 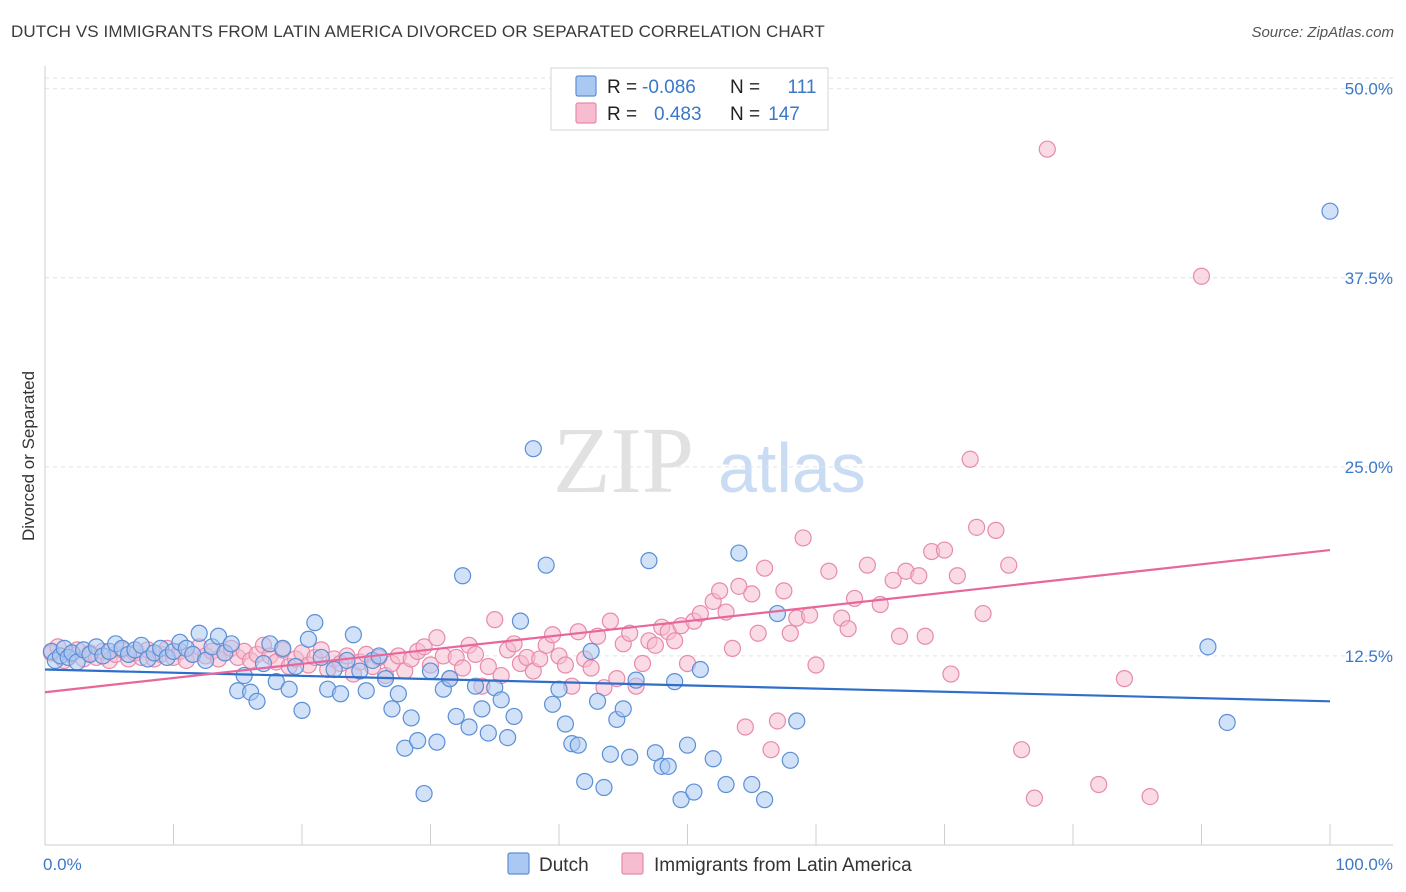 I want to click on legend-box, so click(x=689, y=99).